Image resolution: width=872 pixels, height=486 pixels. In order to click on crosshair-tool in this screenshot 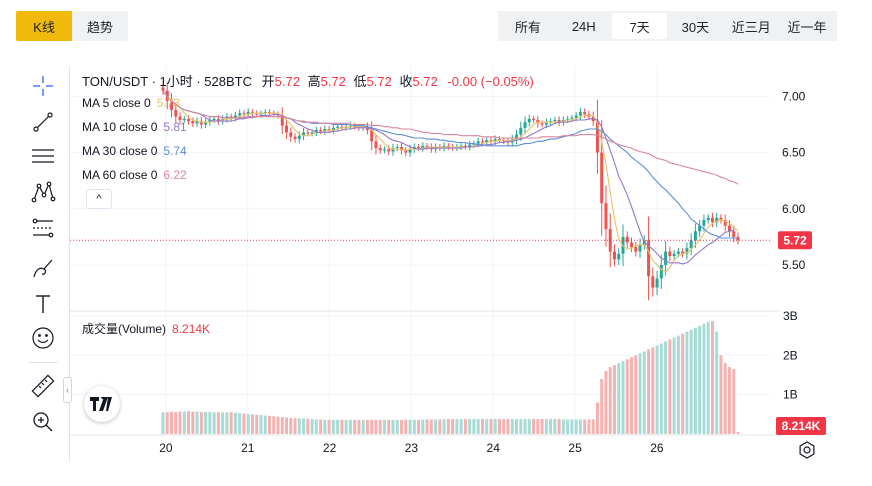, I will do `click(43, 86)`.